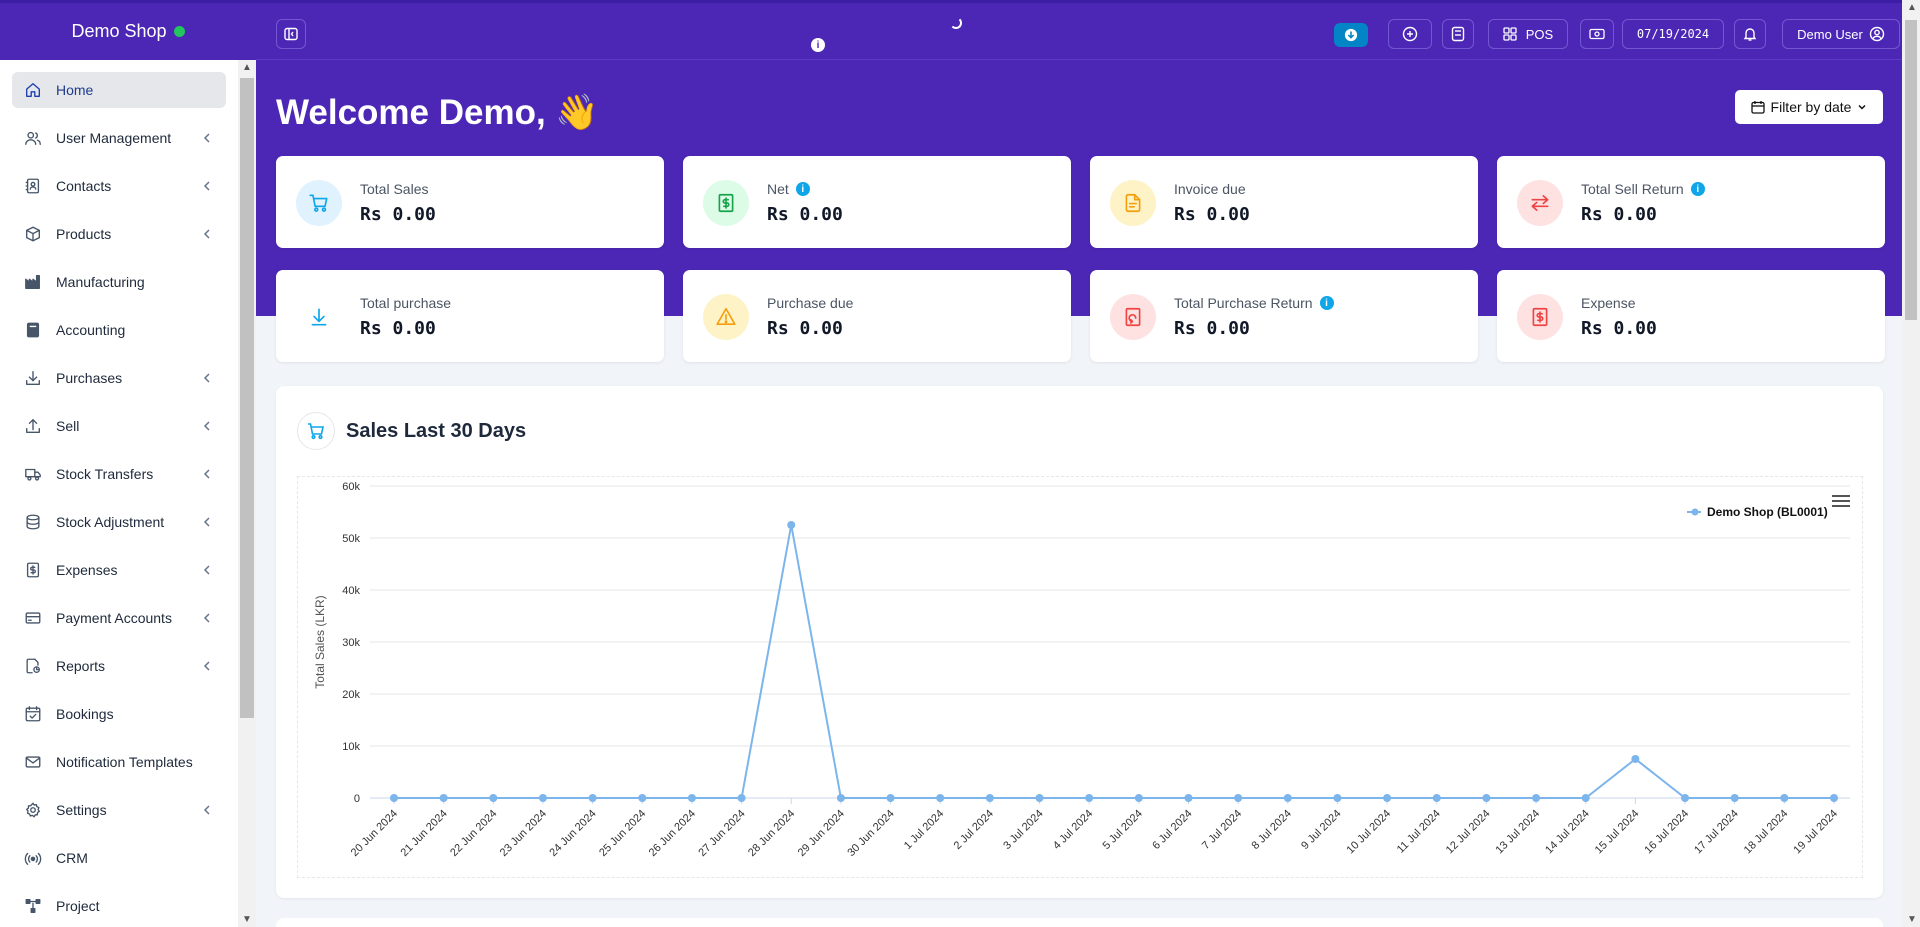 This screenshot has height=927, width=1920. I want to click on sidebar-item-label: Contacts, so click(84, 186).